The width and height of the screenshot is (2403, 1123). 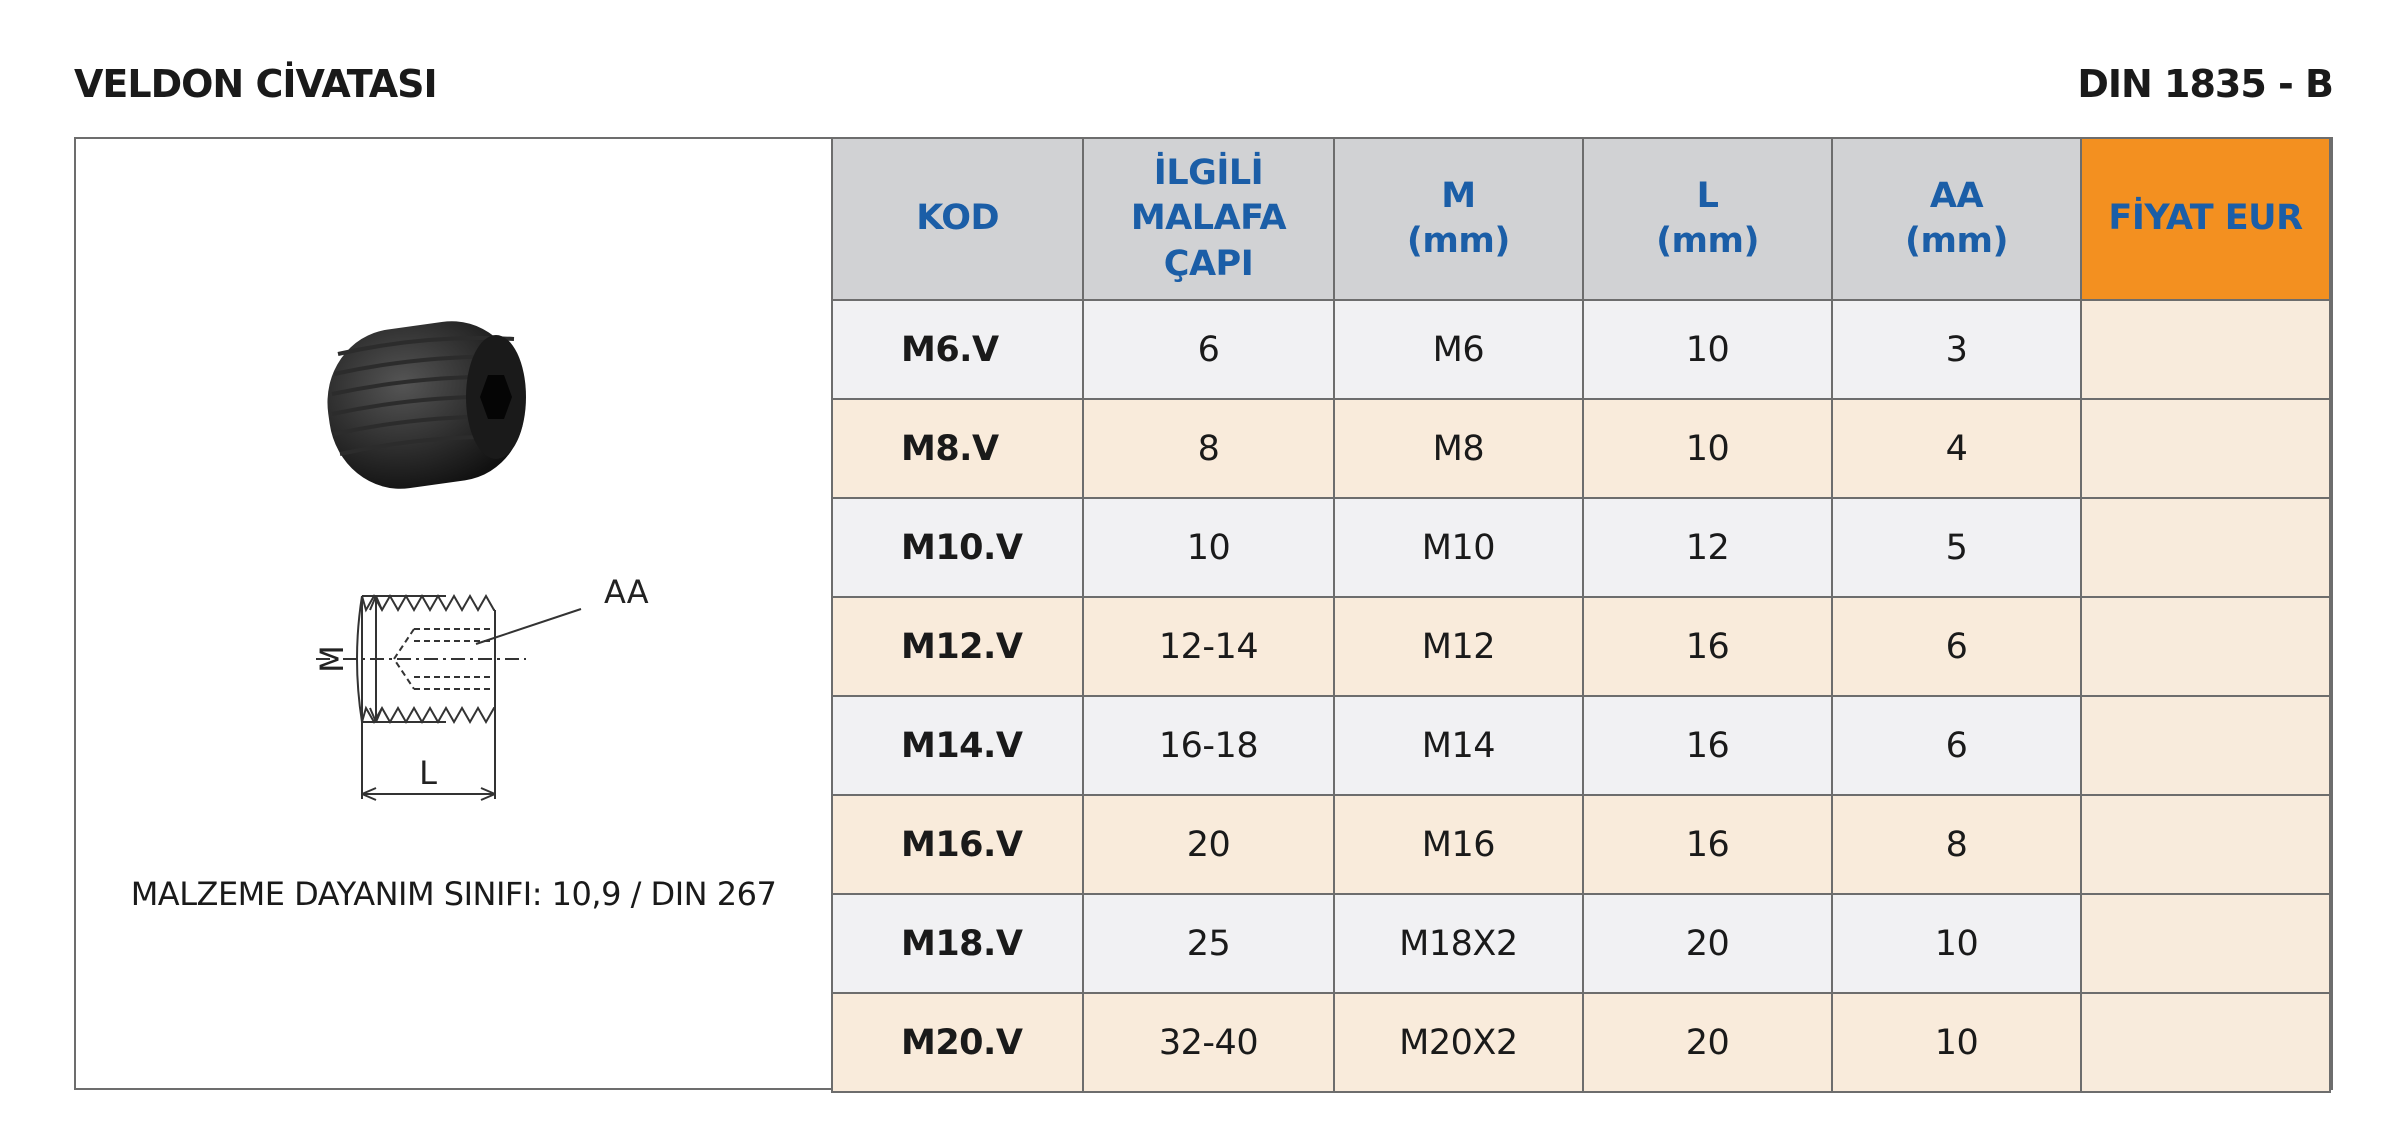 I want to click on column-header: AA (mm), so click(x=1956, y=219).